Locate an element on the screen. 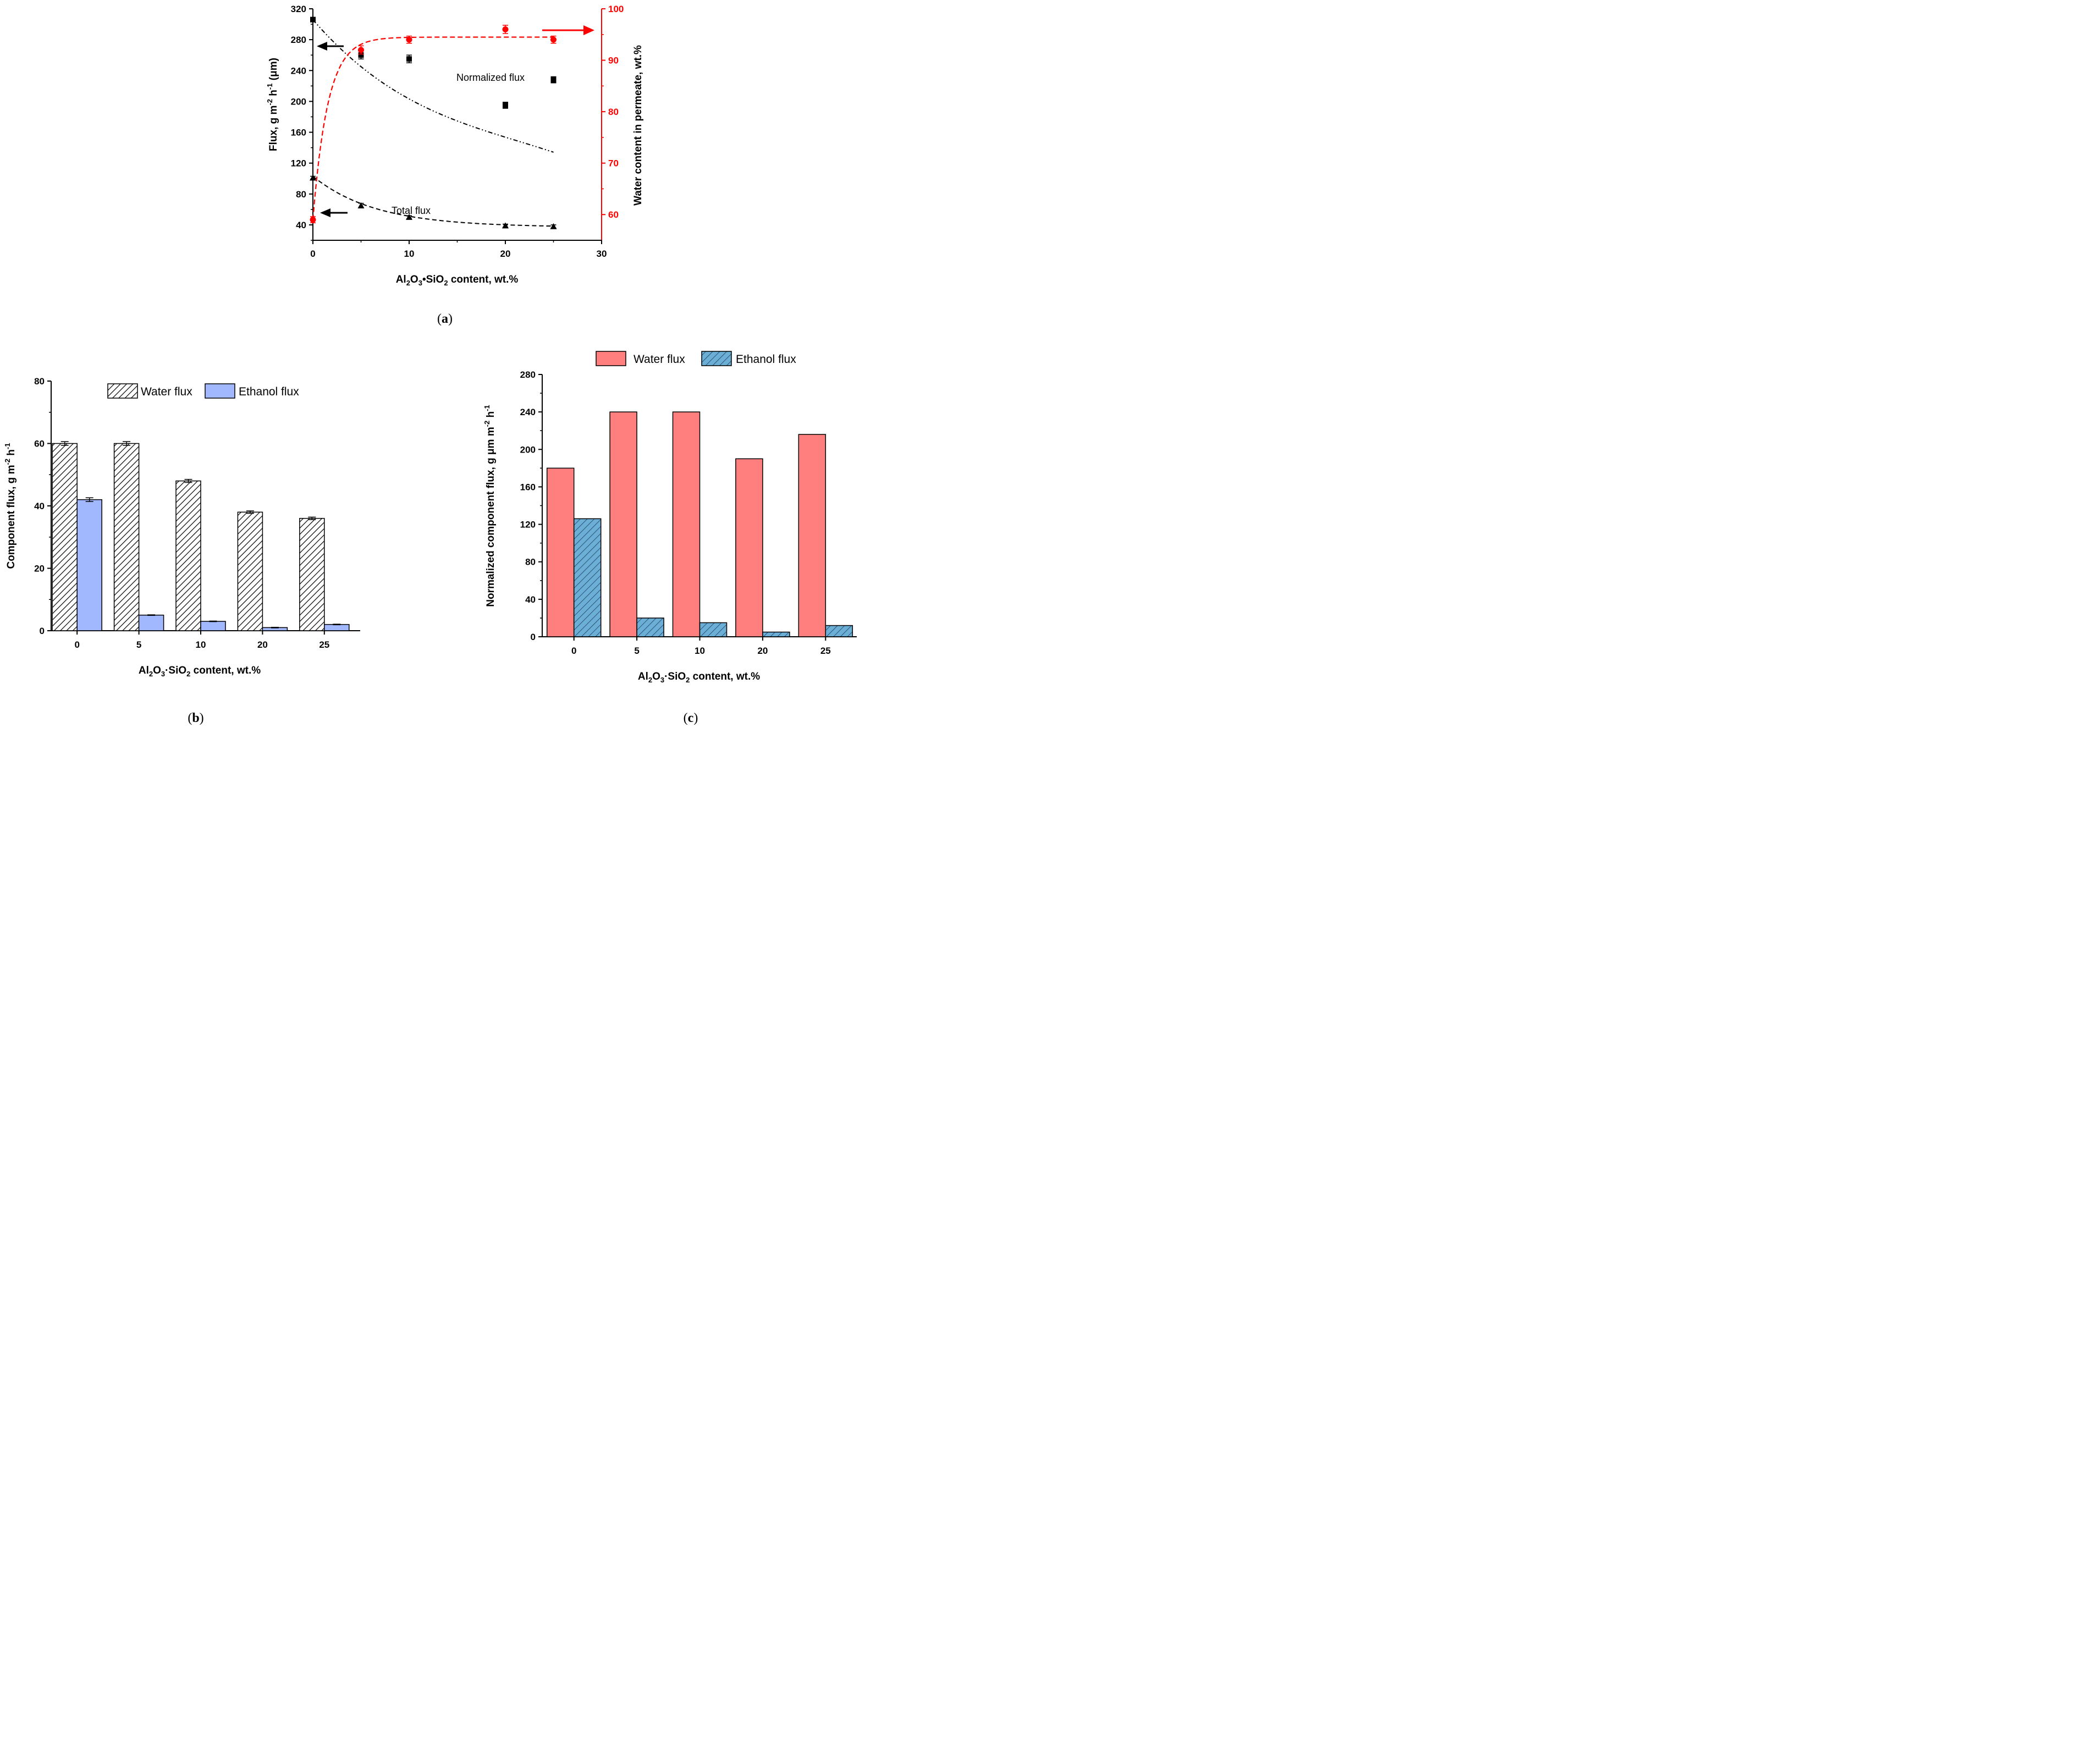 Image resolution: width=2088 pixels, height=1764 pixels. a-y2-tick-label: 60 is located at coordinates (613, 215).